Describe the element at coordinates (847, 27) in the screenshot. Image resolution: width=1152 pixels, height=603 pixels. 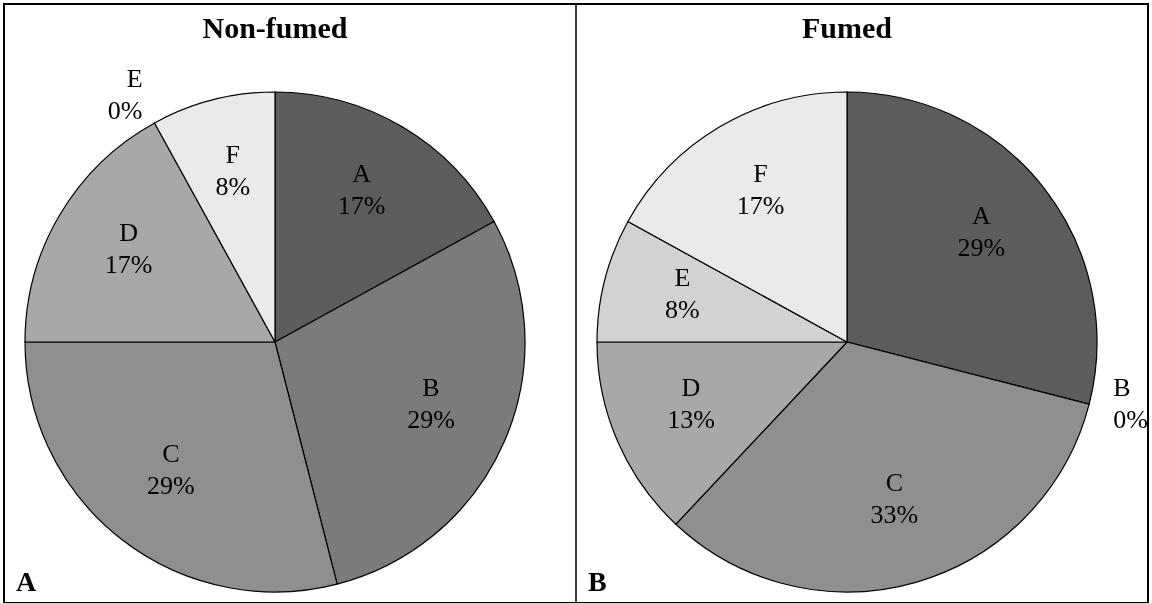
I see `chart-title: Fumed` at that location.